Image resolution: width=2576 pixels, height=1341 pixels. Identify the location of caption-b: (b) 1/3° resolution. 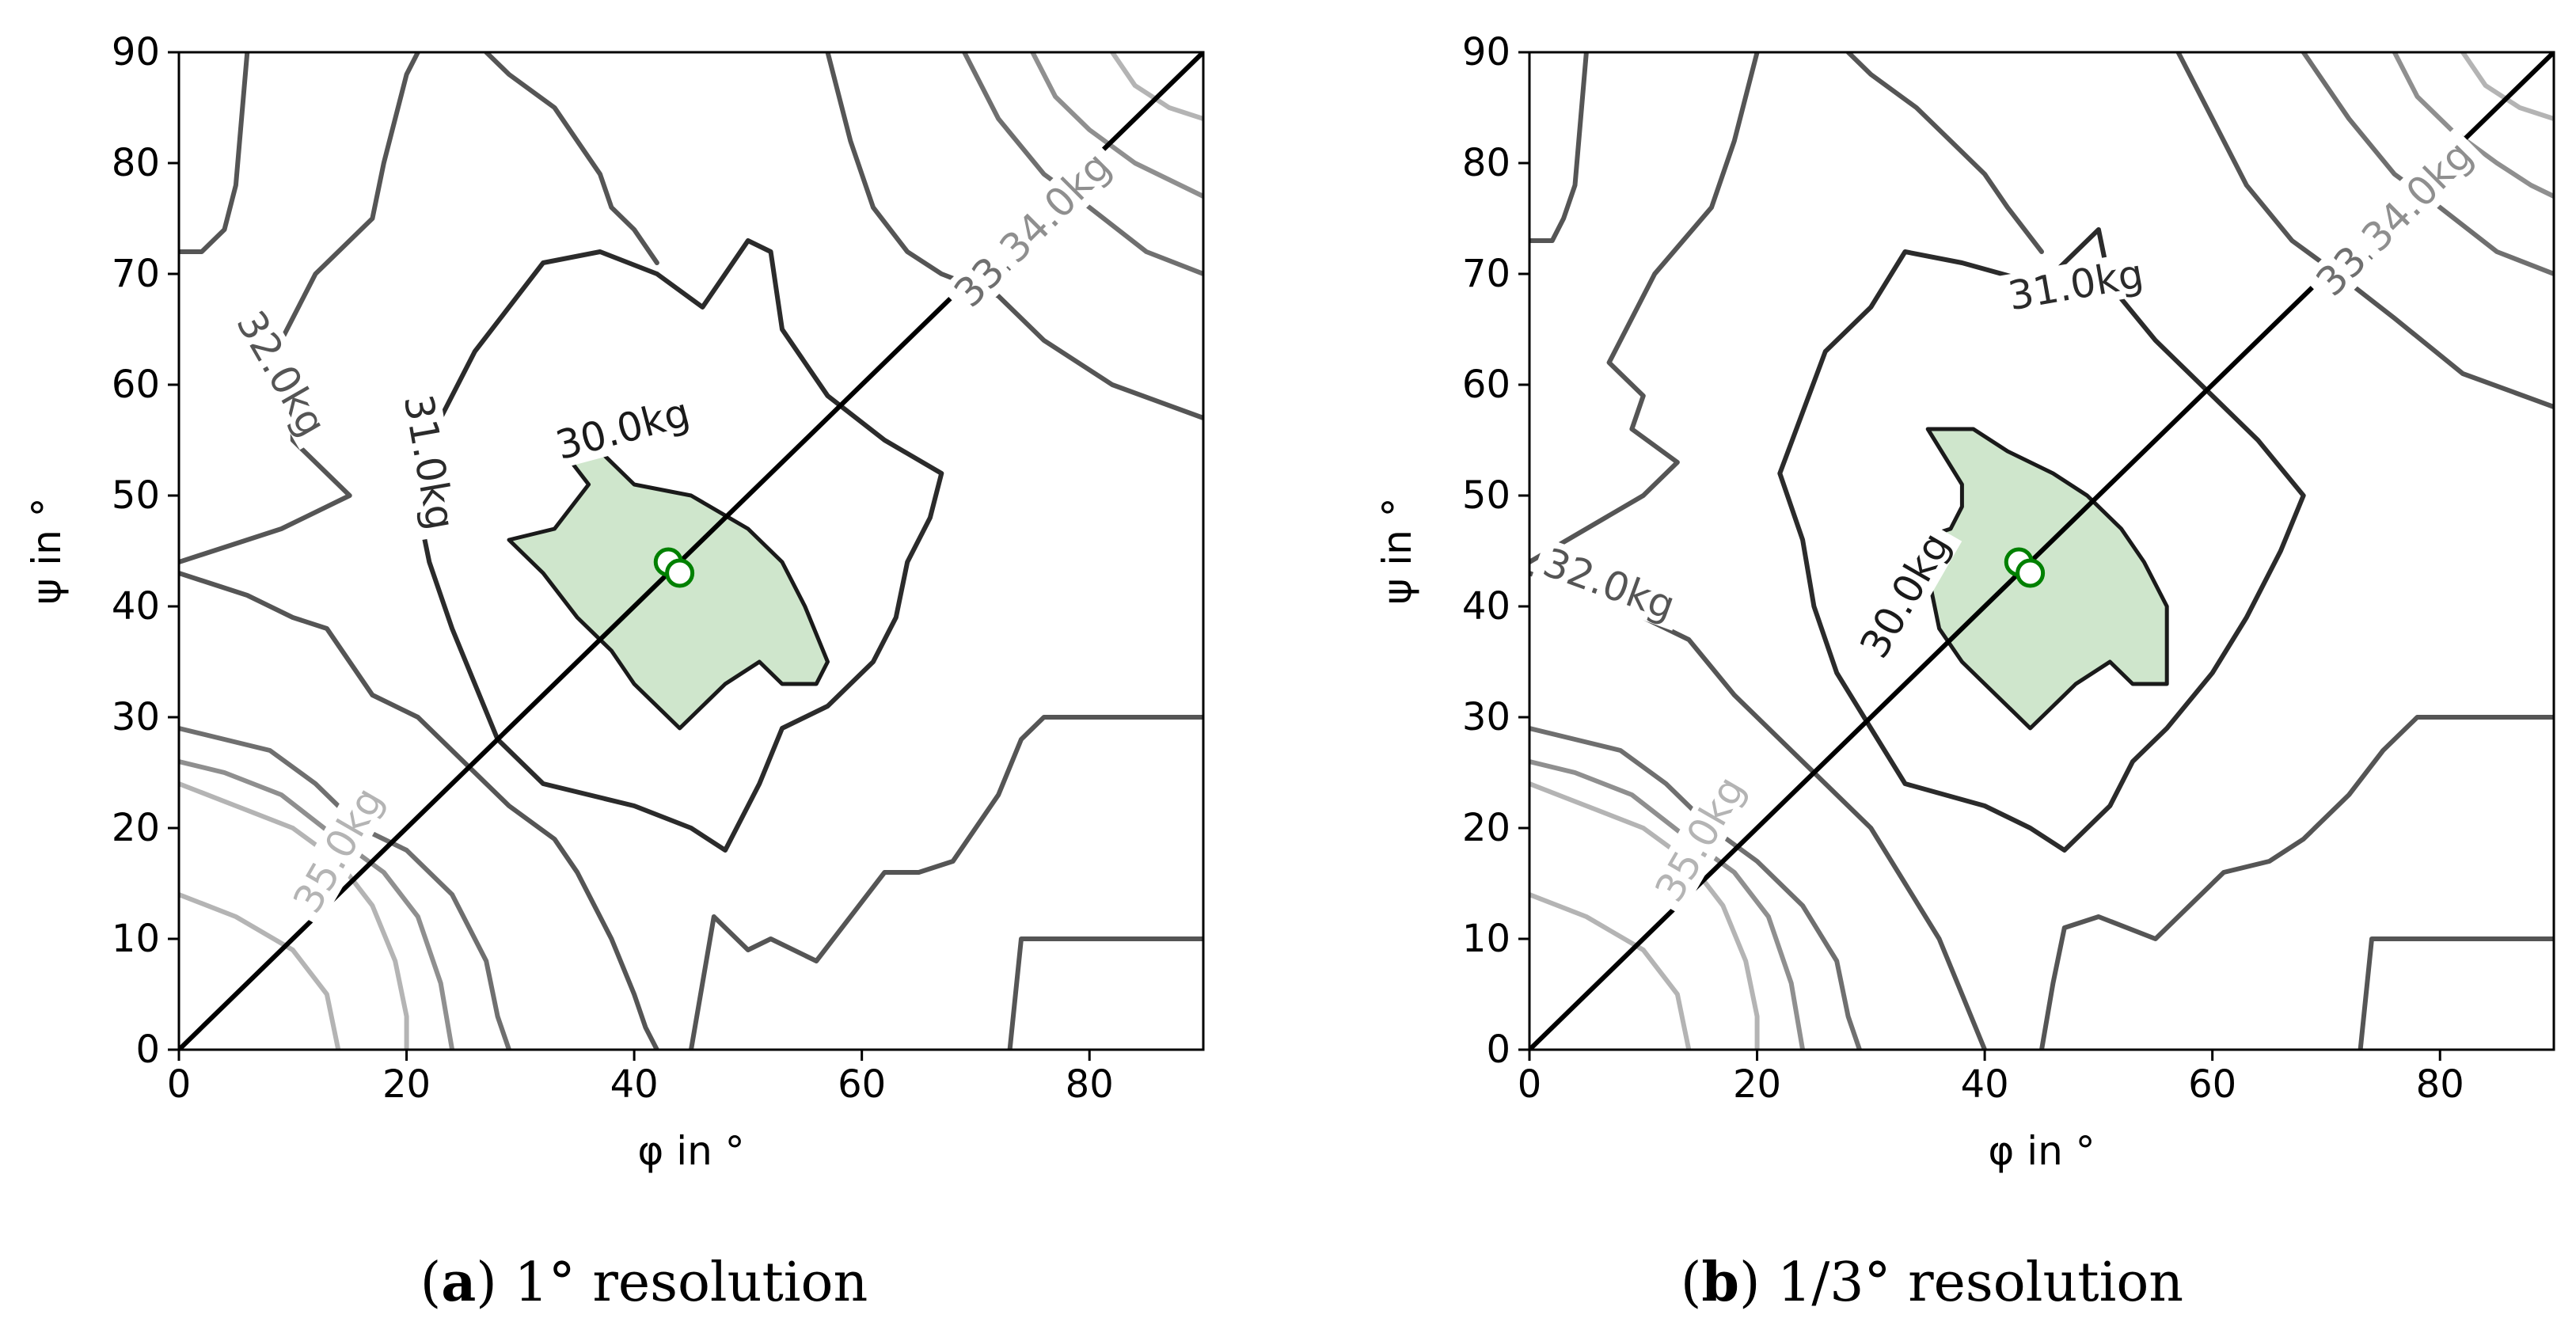
(1932, 1282).